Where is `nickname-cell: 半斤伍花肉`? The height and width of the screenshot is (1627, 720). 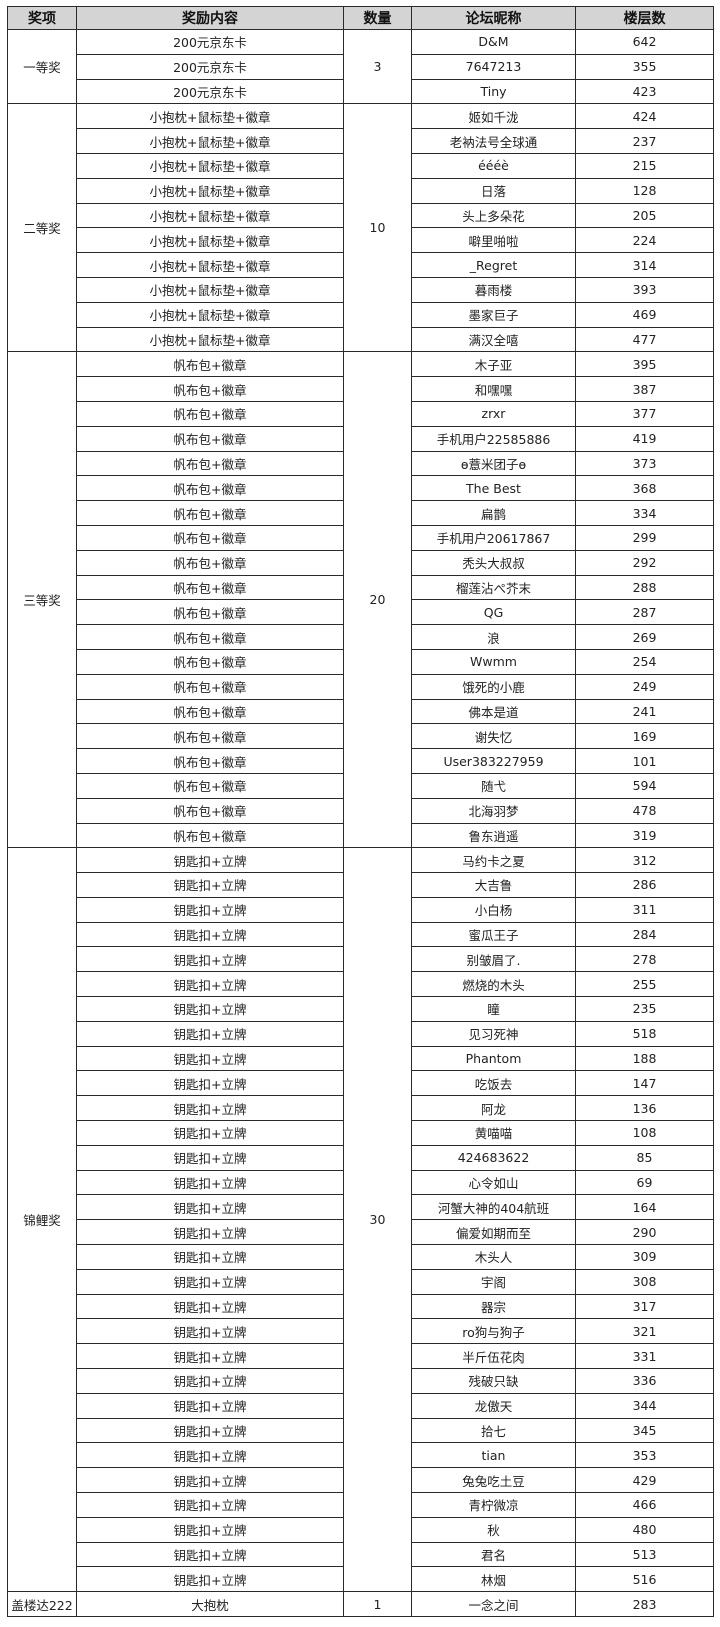 nickname-cell: 半斤伍花肉 is located at coordinates (493, 1356).